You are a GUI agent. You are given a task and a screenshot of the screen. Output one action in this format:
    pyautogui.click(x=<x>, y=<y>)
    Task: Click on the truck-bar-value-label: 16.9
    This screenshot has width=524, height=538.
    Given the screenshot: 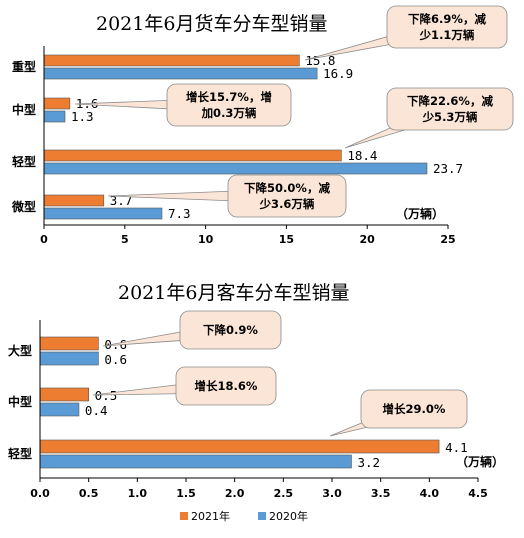 What is the action you would take?
    pyautogui.click(x=338, y=73)
    